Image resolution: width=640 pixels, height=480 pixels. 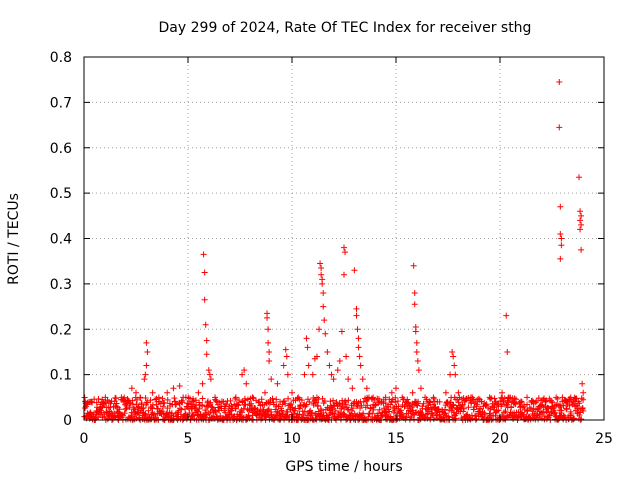 What do you see at coordinates (604, 439) in the screenshot?
I see `x-tick-label: 25` at bounding box center [604, 439].